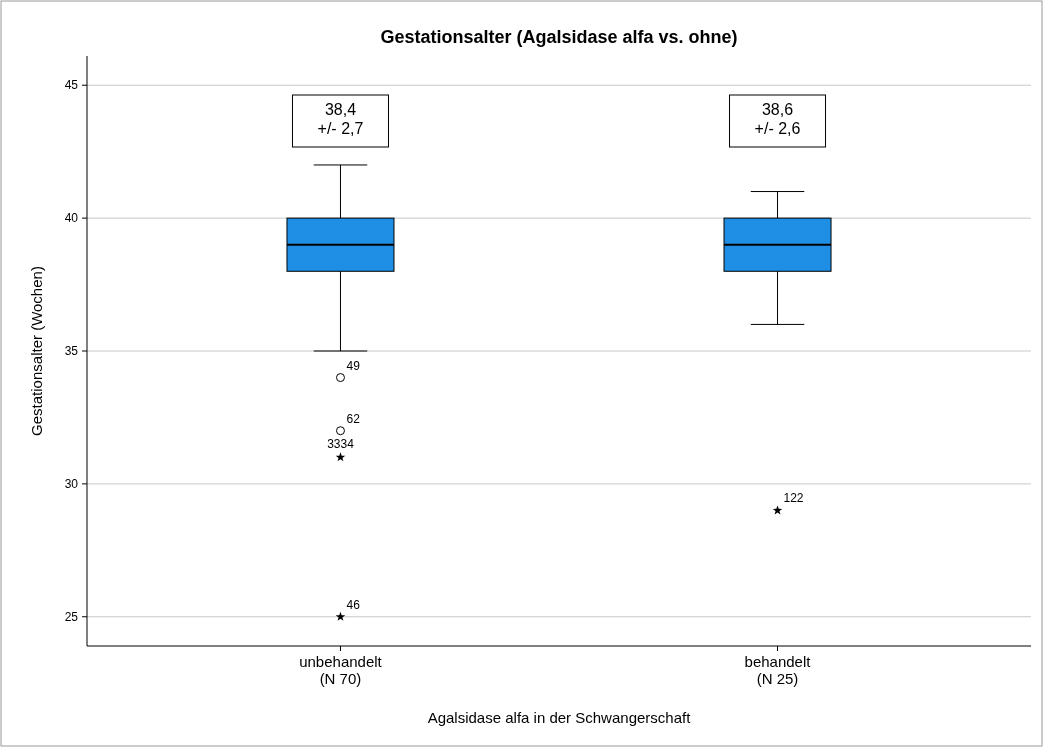 The width and height of the screenshot is (1043, 747). Describe the element at coordinates (559, 37) in the screenshot. I see `chart-title: Gestationsalter (Agalsidase alfa vs. ohne)` at that location.